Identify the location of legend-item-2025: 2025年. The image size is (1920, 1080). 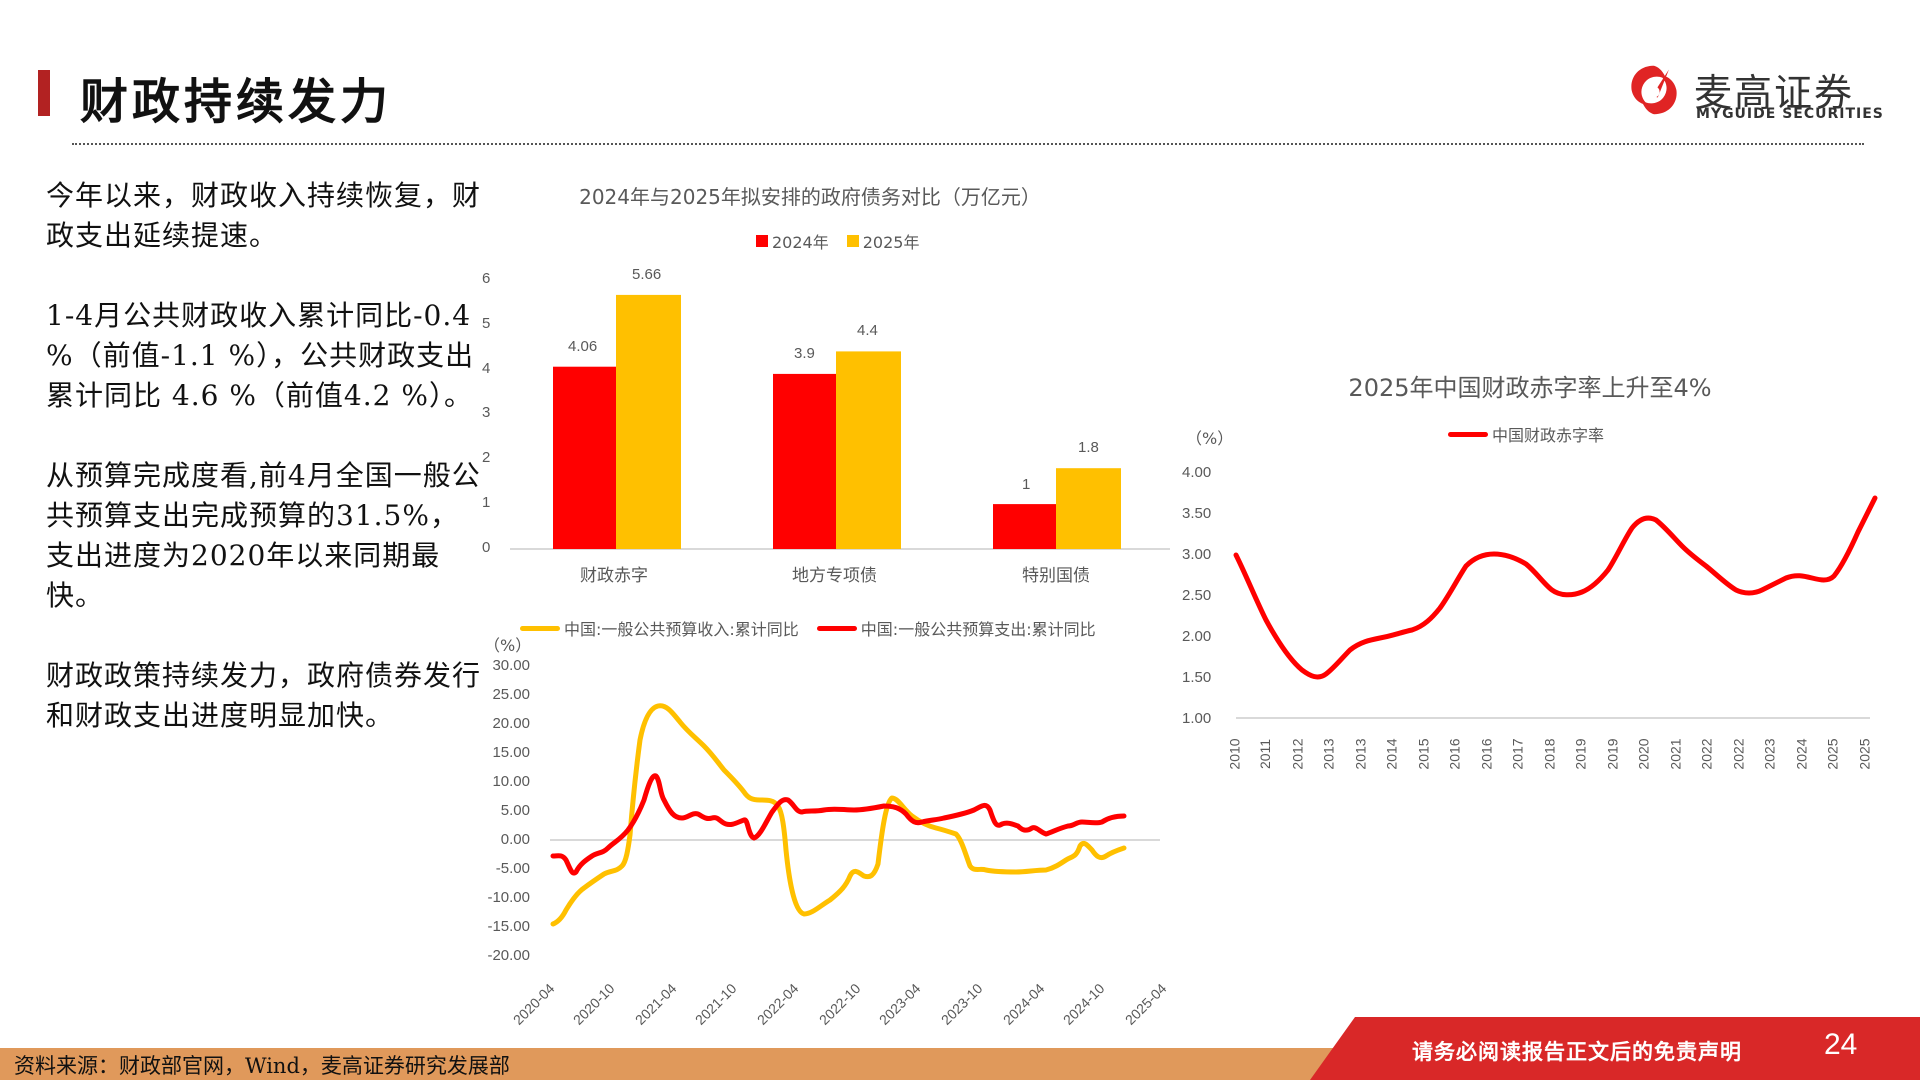
(882, 241).